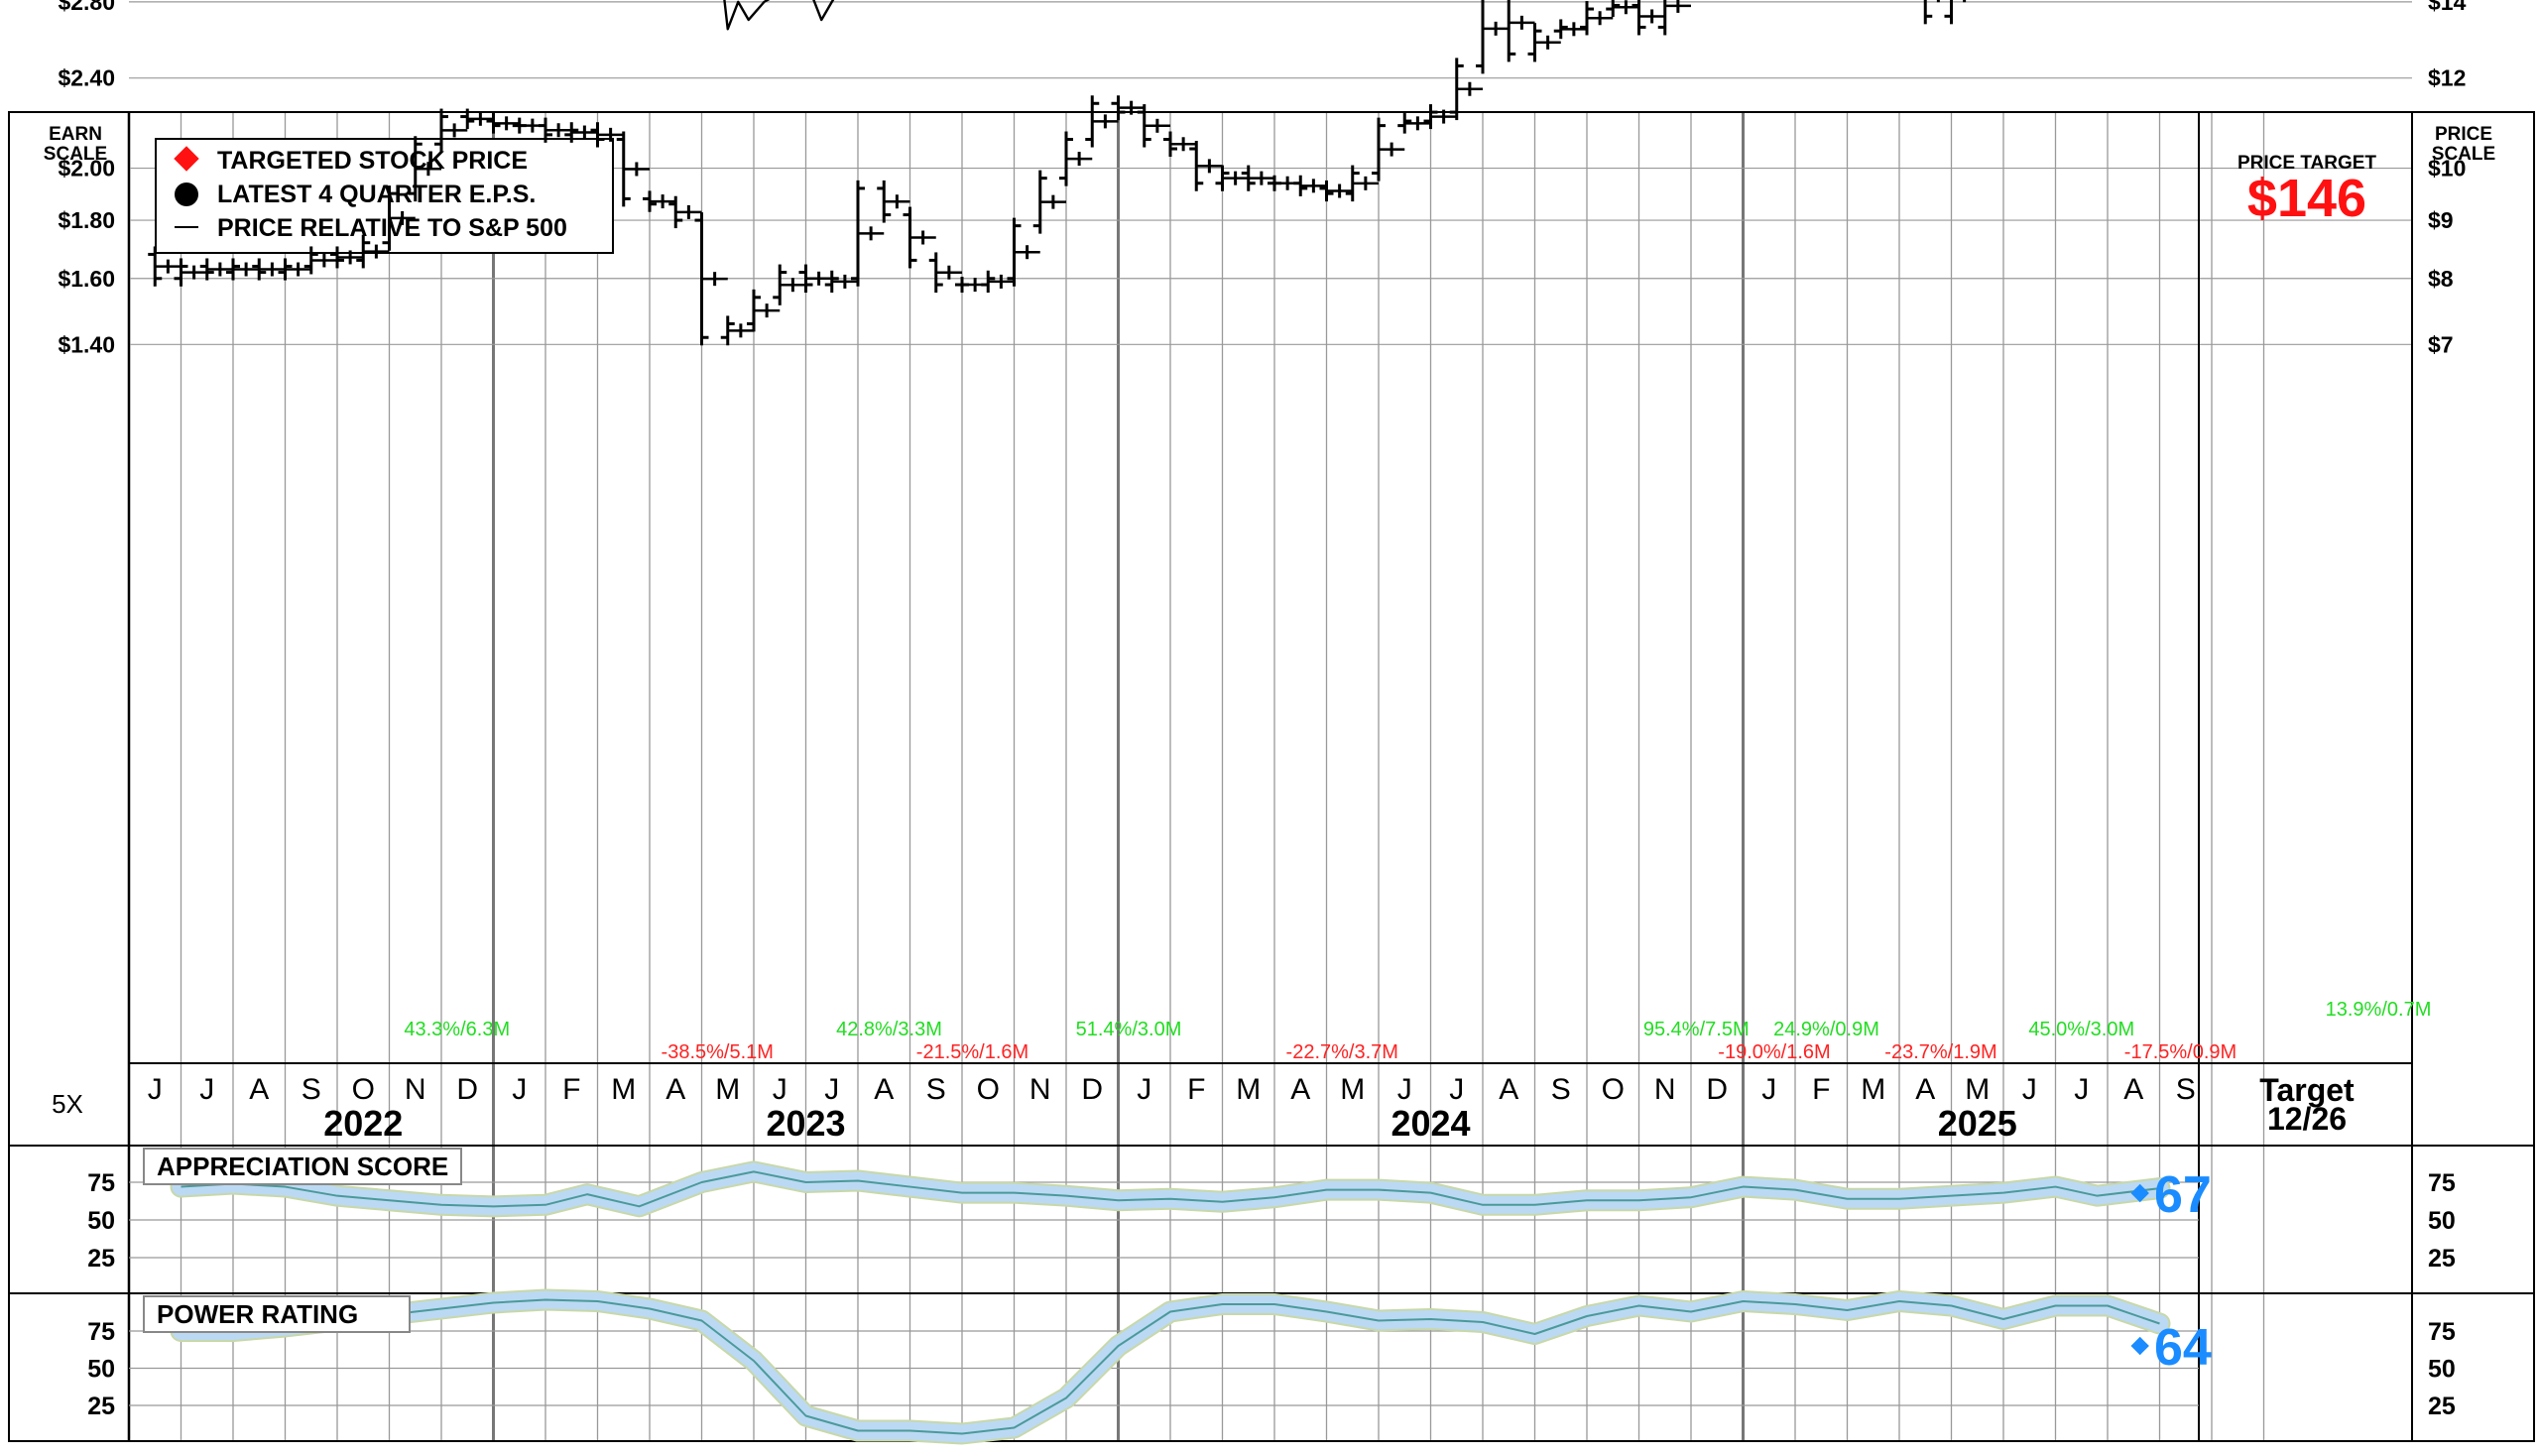 This screenshot has width=2539, height=1456. Describe the element at coordinates (806, 1123) in the screenshot. I see `year-label: 2023` at that location.